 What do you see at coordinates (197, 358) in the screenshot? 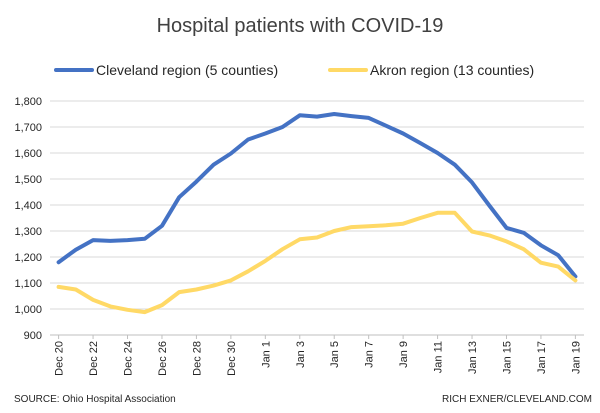
I see `x-tick-label: Dec 28` at bounding box center [197, 358].